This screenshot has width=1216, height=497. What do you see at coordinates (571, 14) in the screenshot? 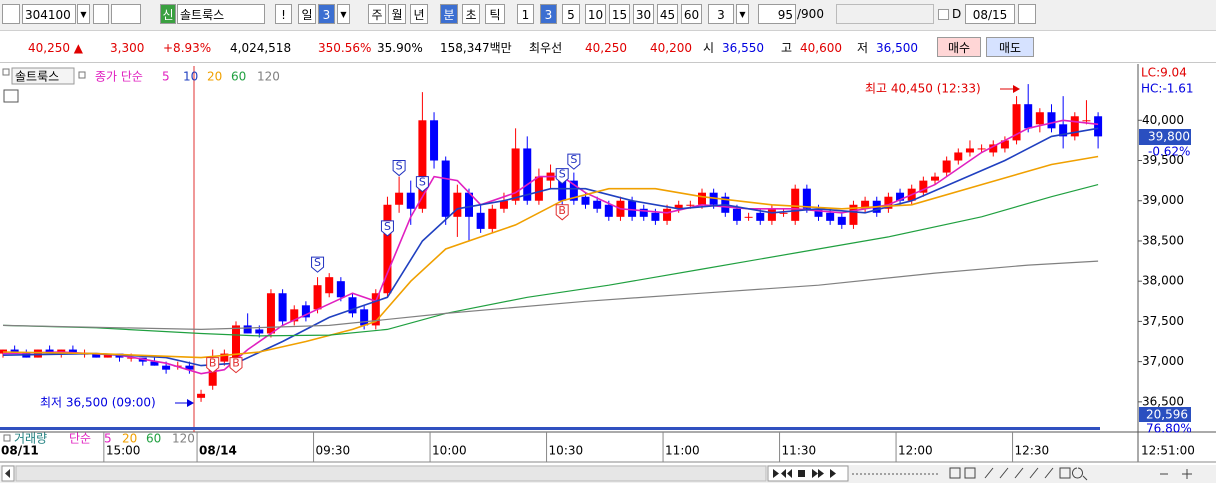
I see `minute-button: 5` at bounding box center [571, 14].